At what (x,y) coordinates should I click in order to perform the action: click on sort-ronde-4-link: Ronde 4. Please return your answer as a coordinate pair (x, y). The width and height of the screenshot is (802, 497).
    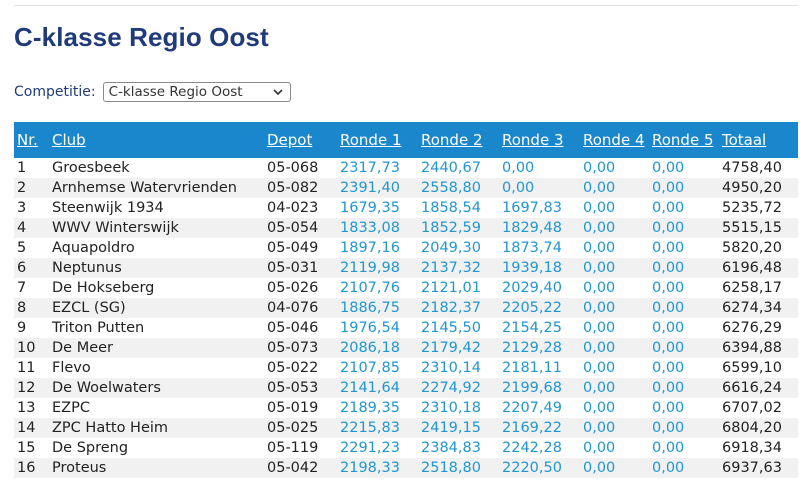
    Looking at the image, I should click on (614, 140).